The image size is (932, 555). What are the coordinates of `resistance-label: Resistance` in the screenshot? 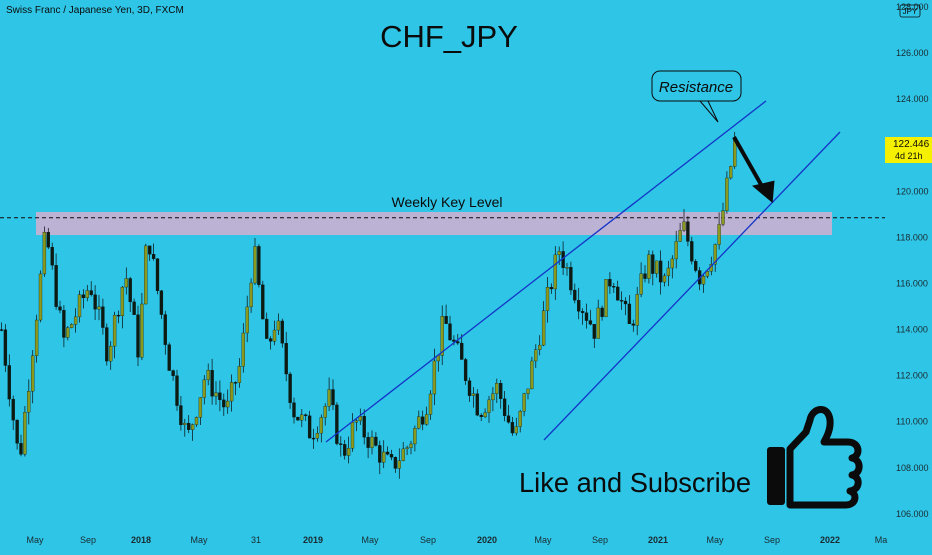 It's located at (696, 87).